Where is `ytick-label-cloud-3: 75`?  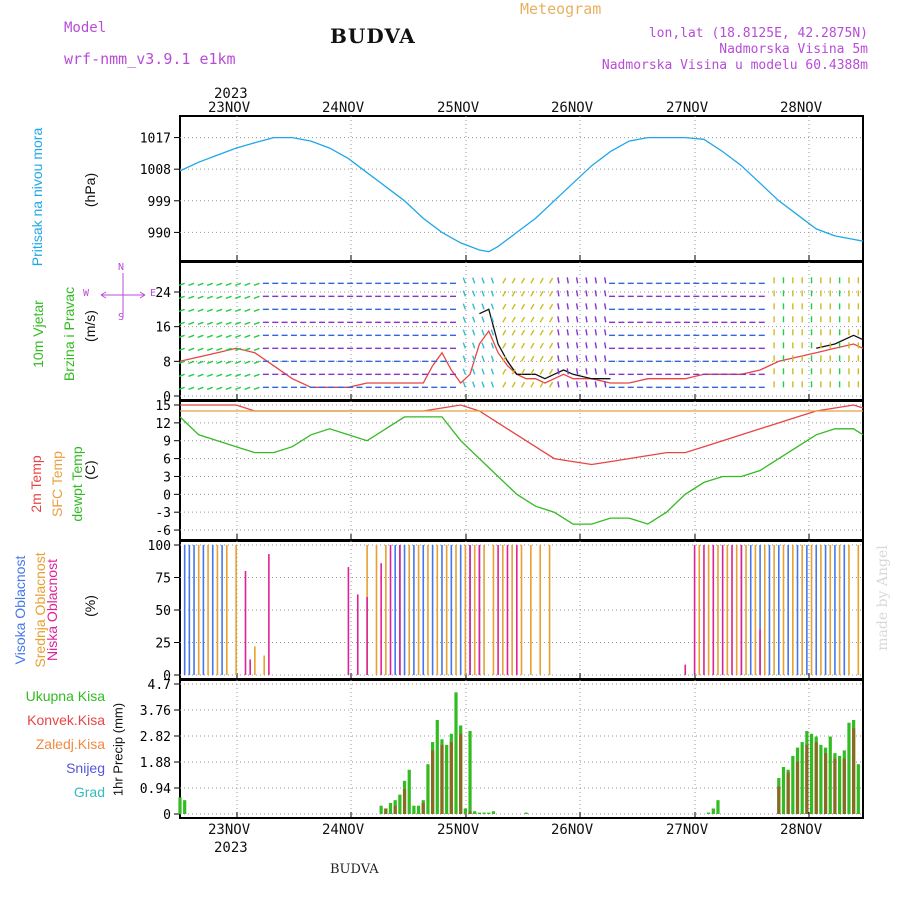 ytick-label-cloud-3: 75 is located at coordinates (163, 579).